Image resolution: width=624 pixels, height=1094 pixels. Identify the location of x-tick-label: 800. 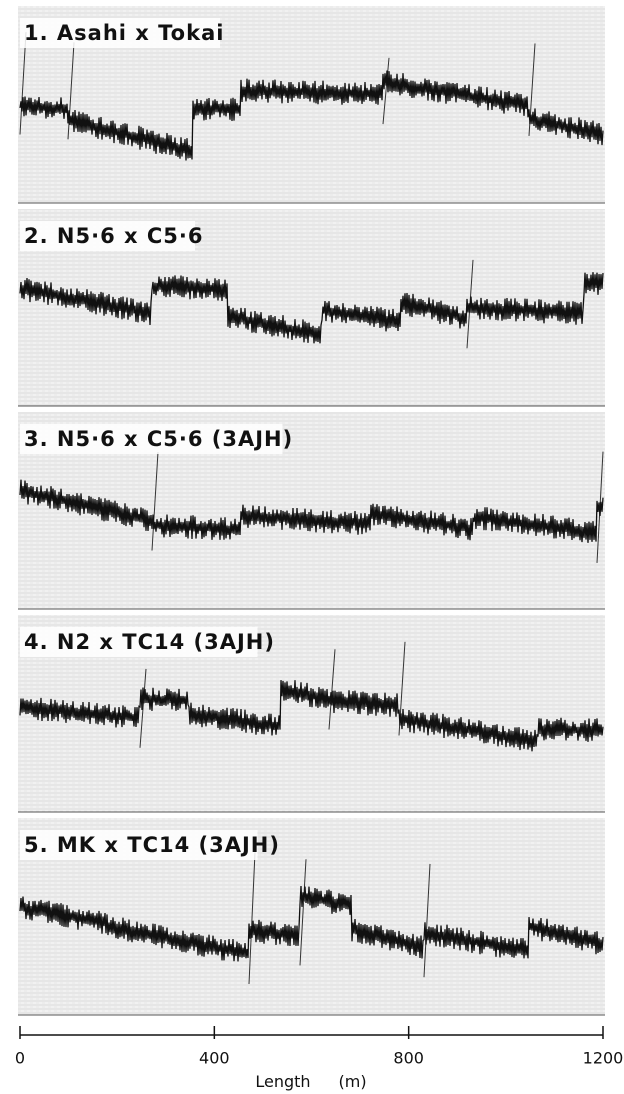
(408, 1058).